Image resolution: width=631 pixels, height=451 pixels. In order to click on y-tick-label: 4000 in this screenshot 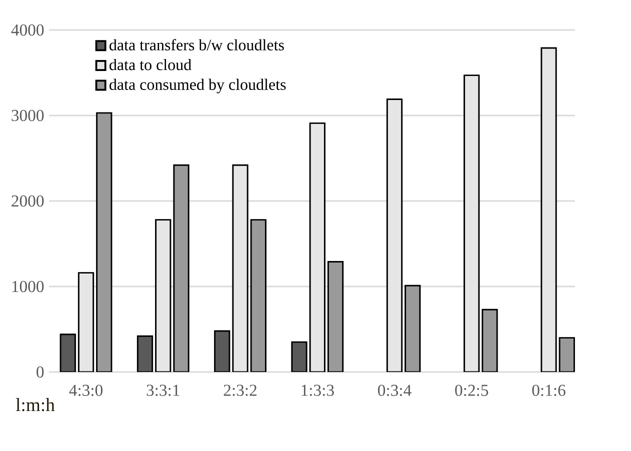, I will do `click(27, 30)`.